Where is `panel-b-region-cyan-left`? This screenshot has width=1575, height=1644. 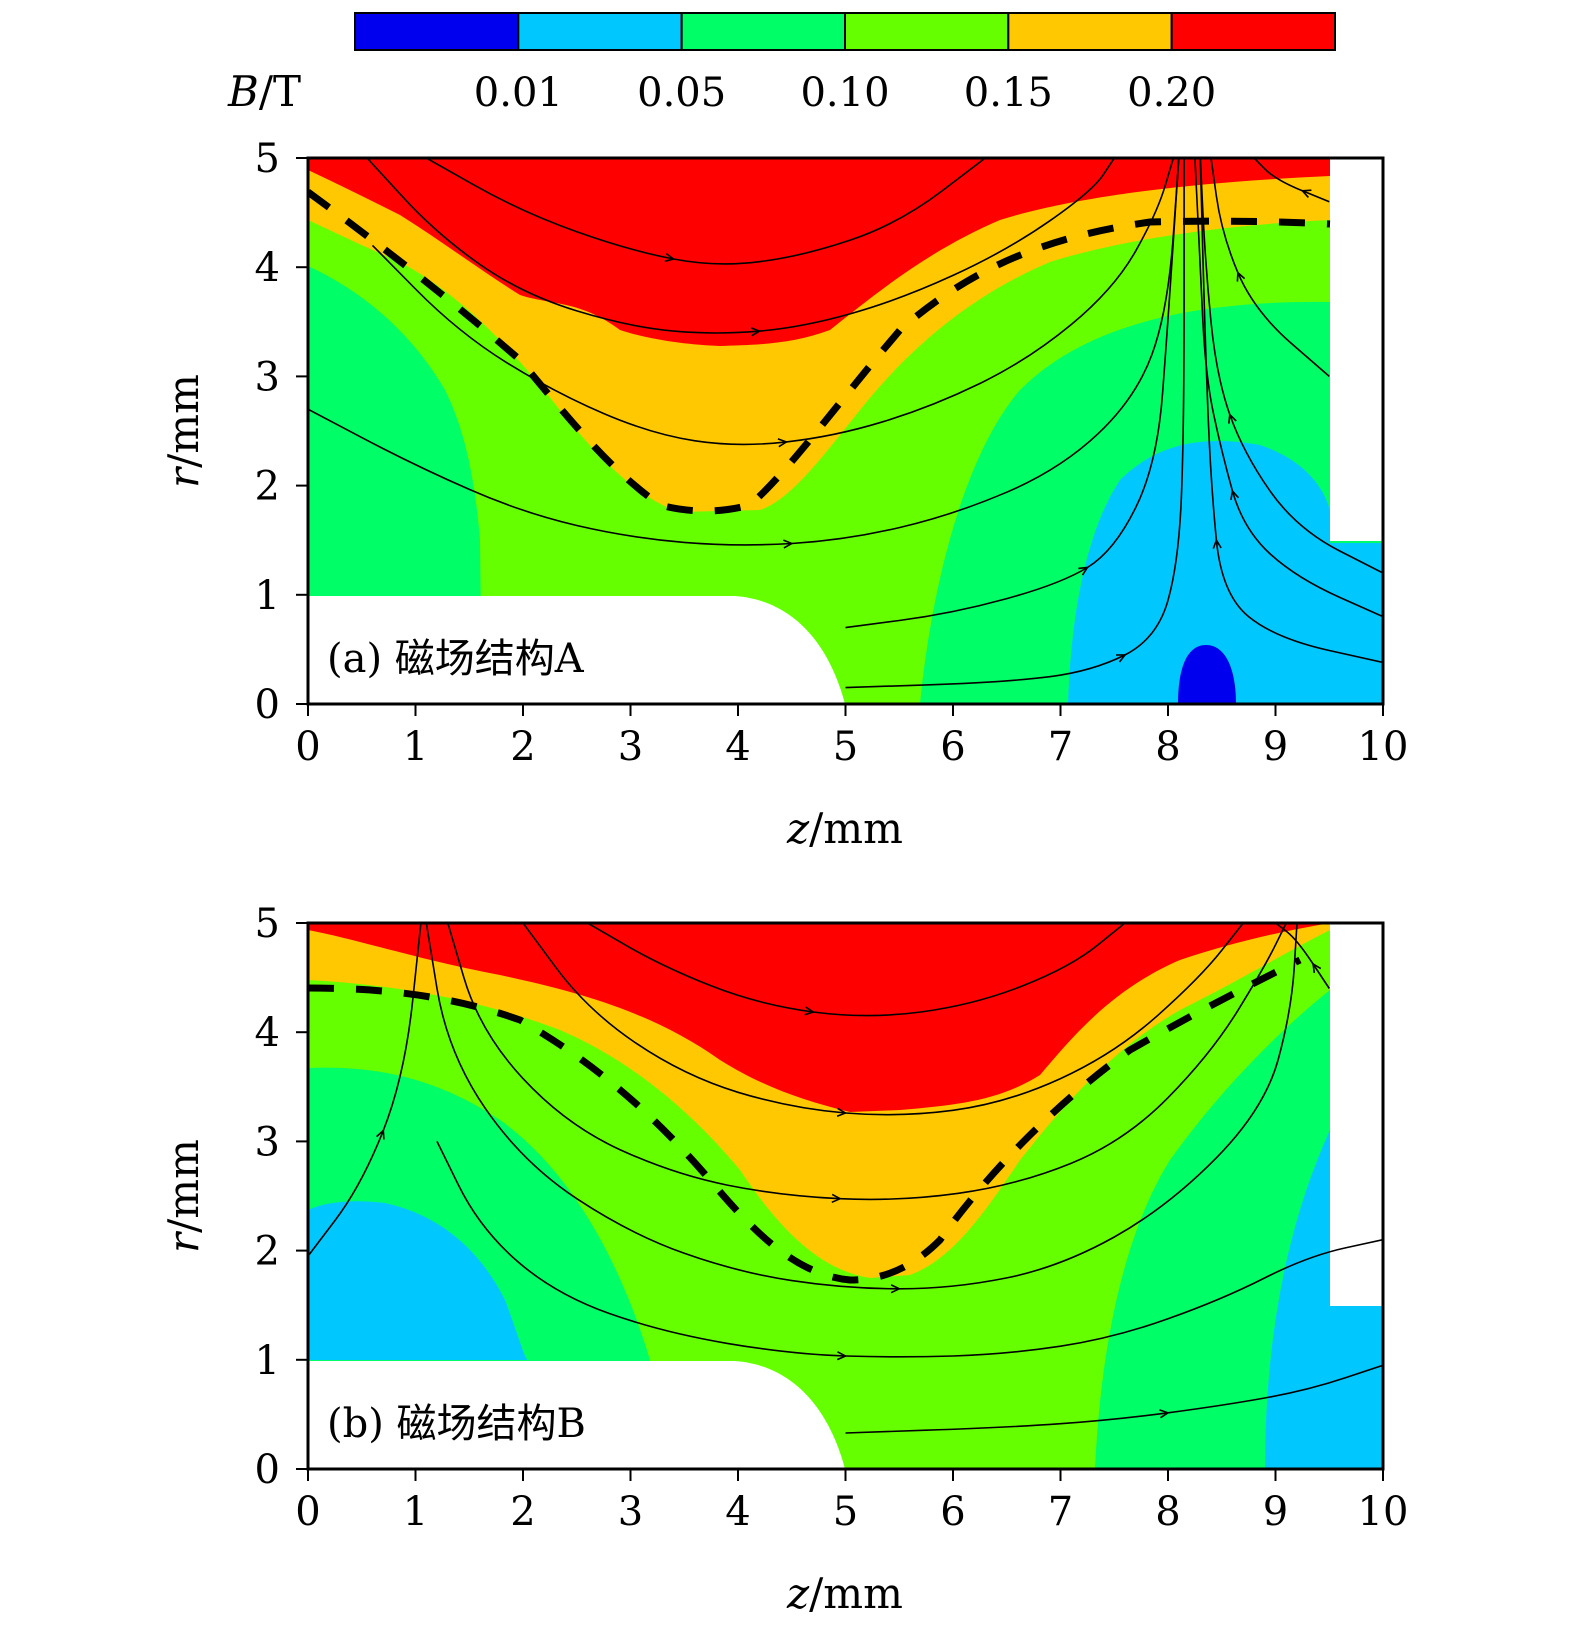 panel-b-region-cyan-left is located at coordinates (418, 1280).